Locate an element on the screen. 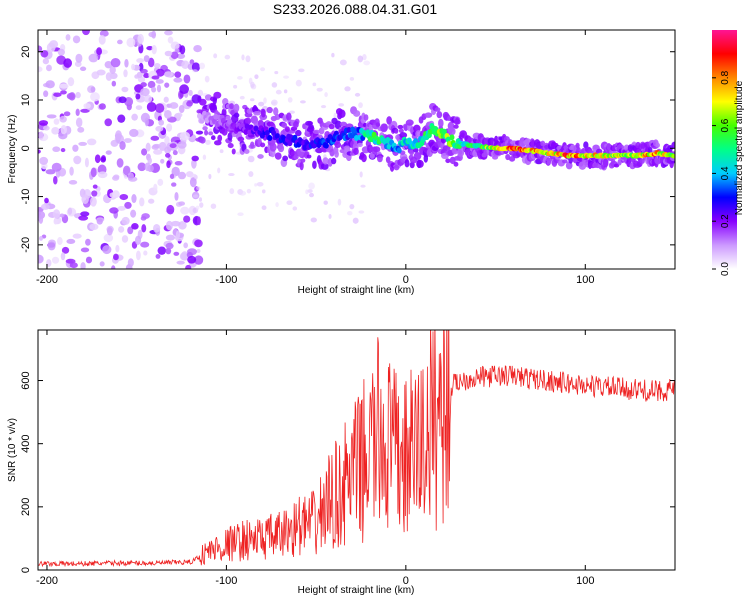 The image size is (750, 600). spectrogram-y-tick-label: -20 is located at coordinates (26, 245).